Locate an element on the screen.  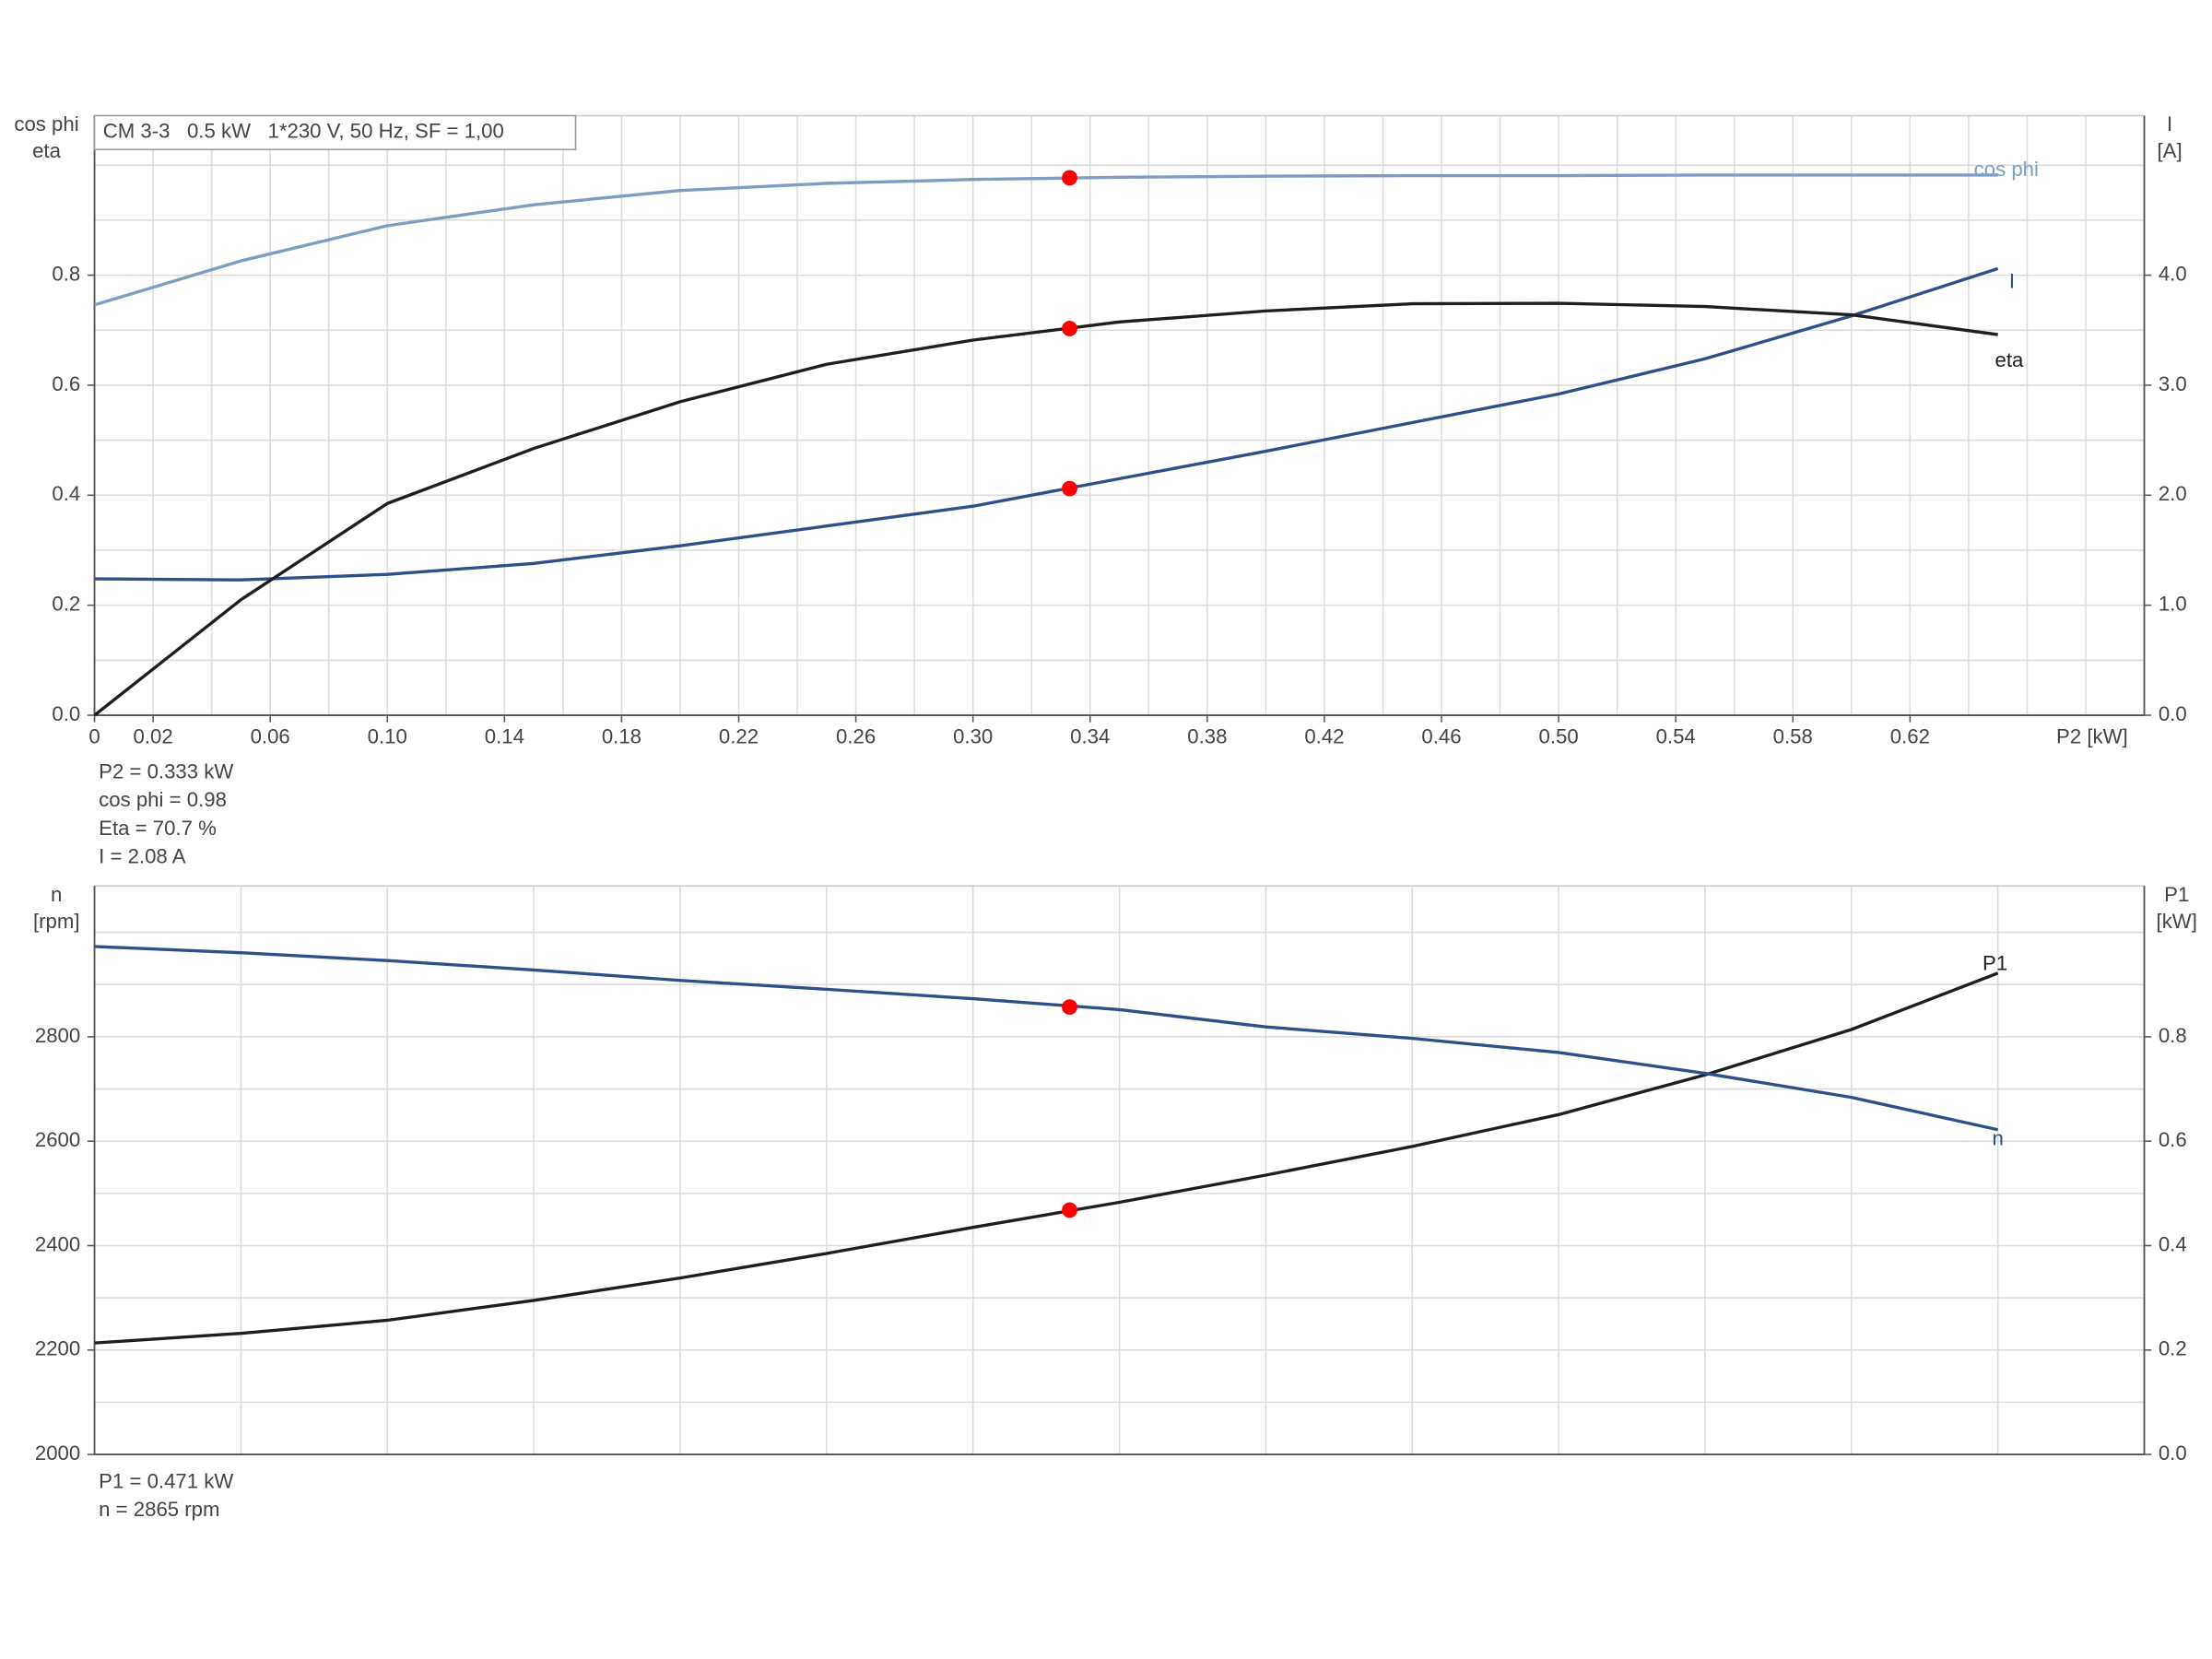
title-box is located at coordinates (335, 132).